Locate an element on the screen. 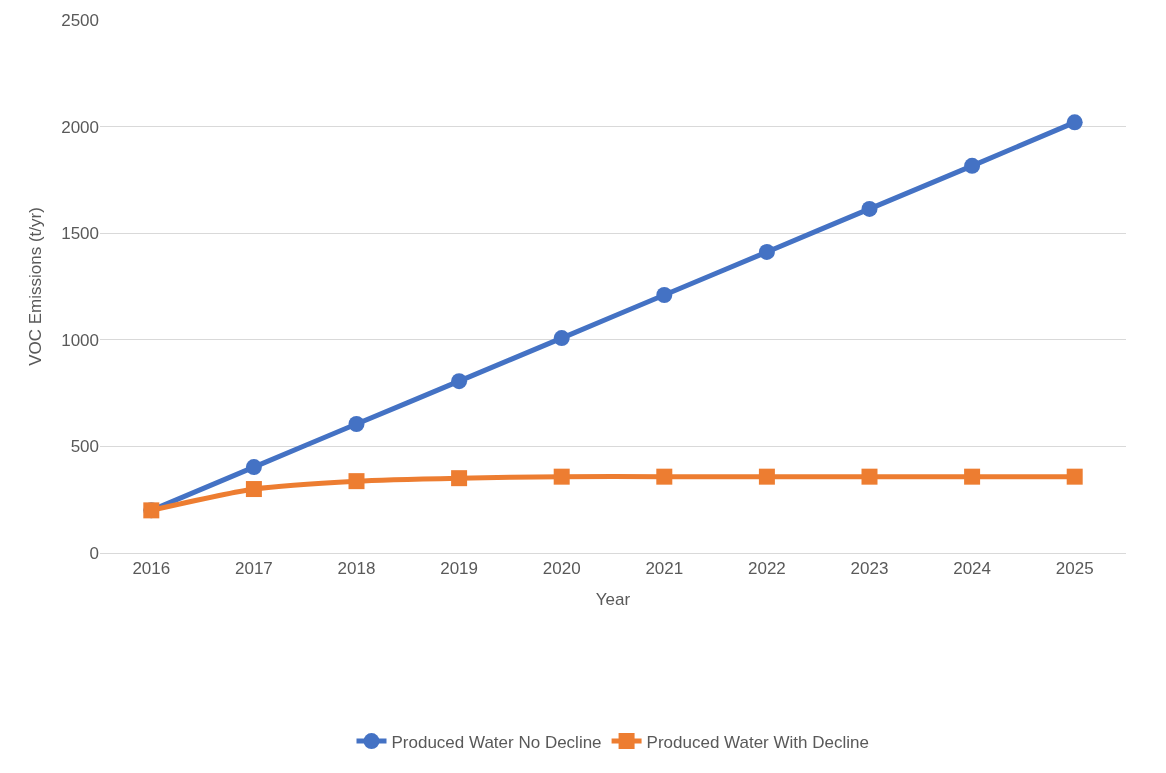 Image resolution: width=1166 pixels, height=773 pixels. x-tick-label: 2025 is located at coordinates (1074, 569).